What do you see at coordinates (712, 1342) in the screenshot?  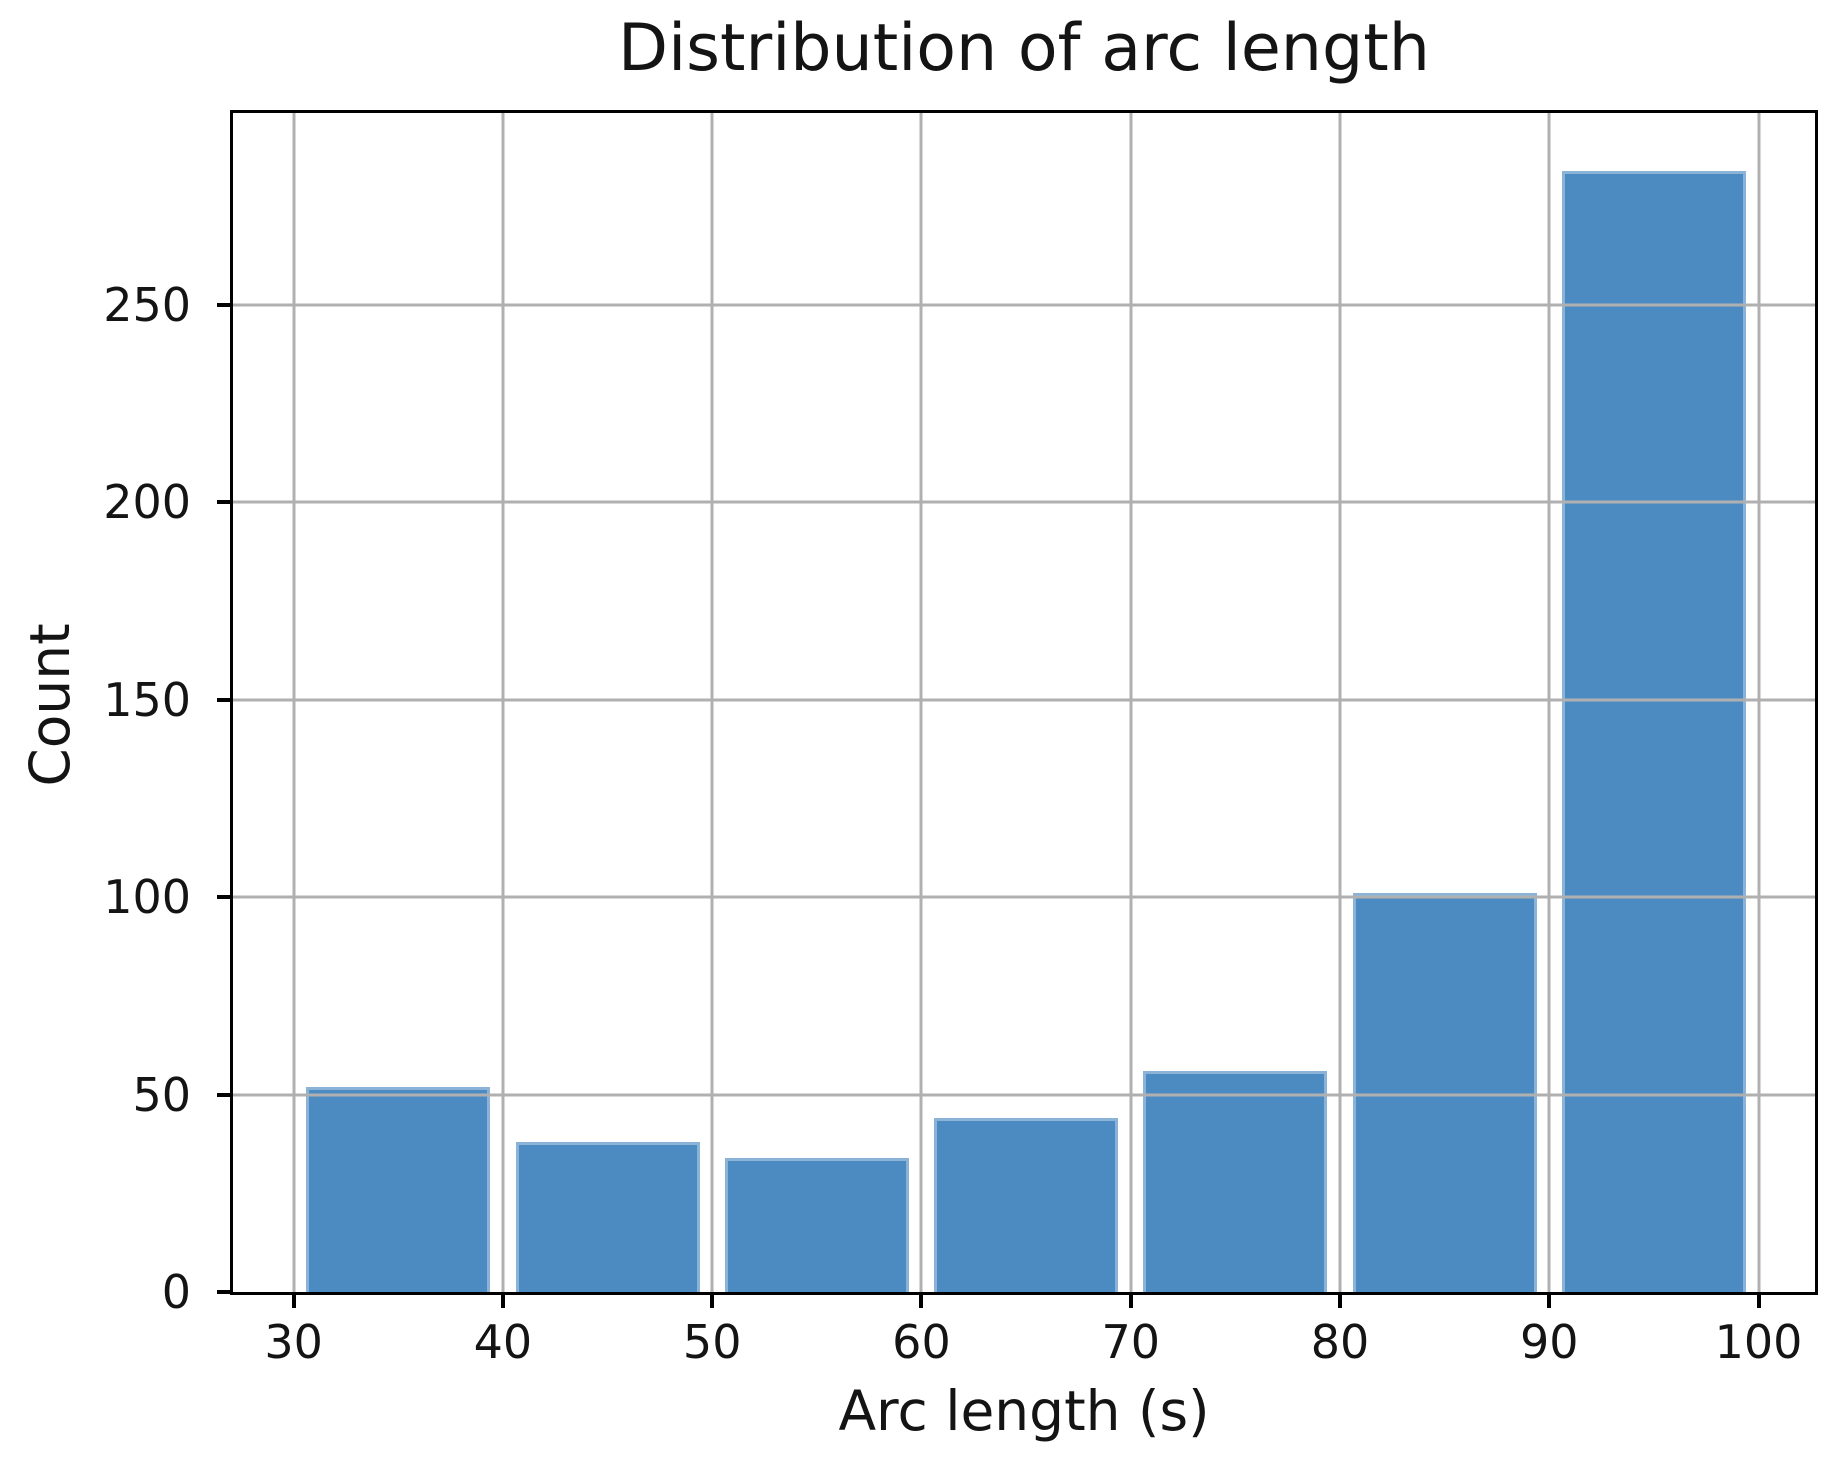 I see `x-tick-label: 50` at bounding box center [712, 1342].